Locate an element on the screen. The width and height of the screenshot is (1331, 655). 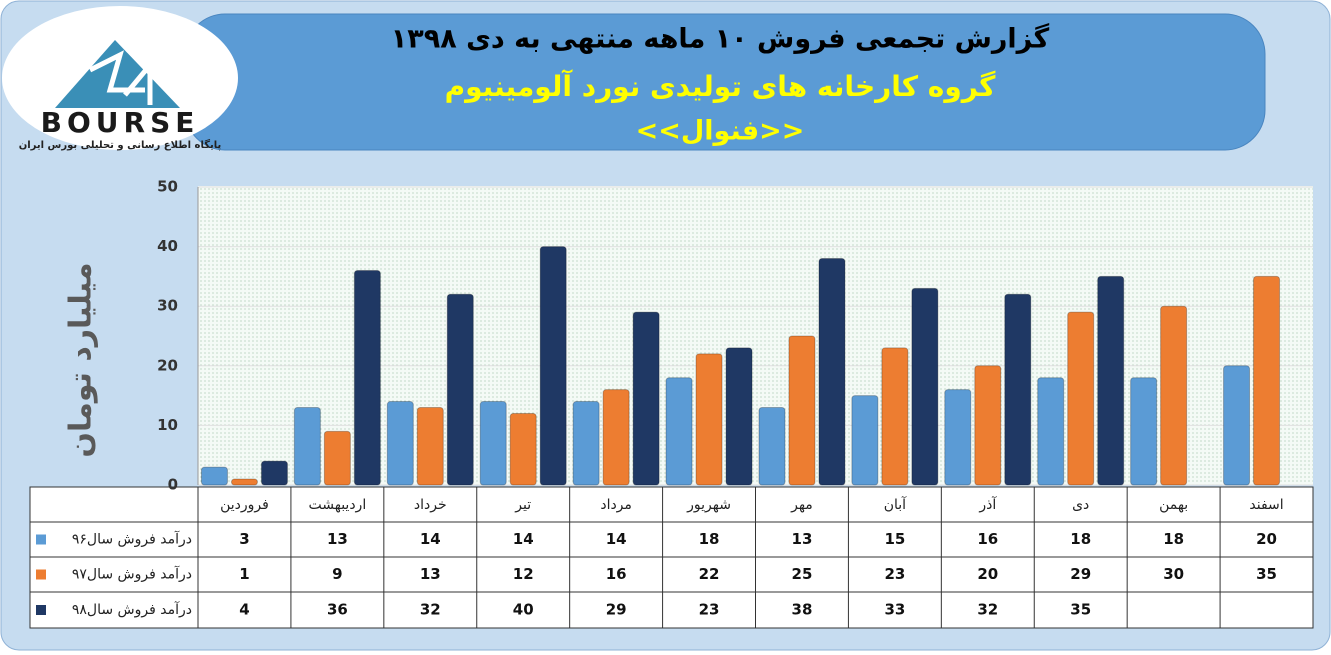
legend-label: درآمد فروش سال۹۸ is located at coordinates (132, 609).